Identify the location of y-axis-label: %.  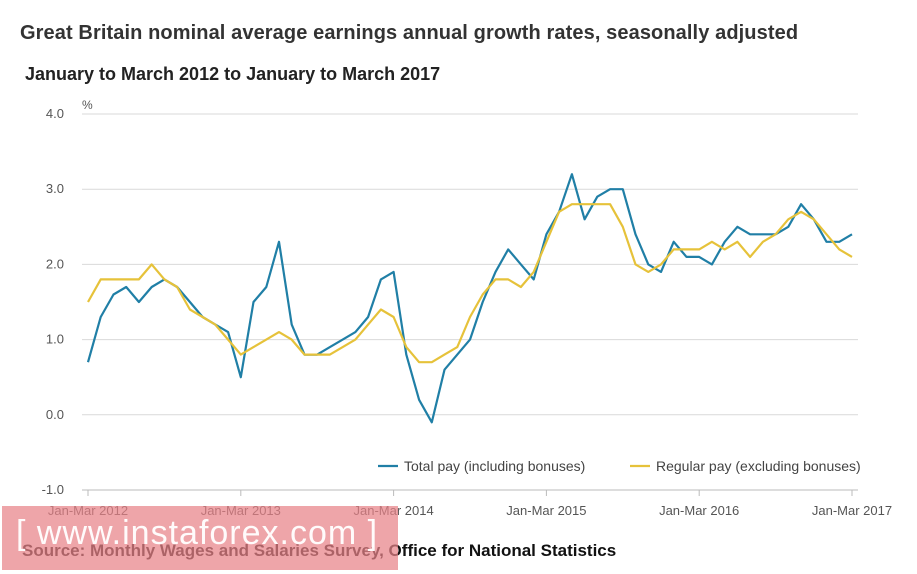
(87, 105).